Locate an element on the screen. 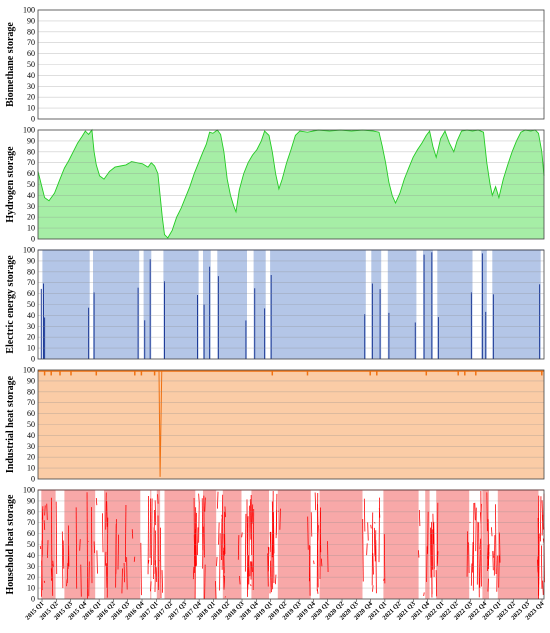 The height and width of the screenshot is (633, 550). y-axis-label: Hydrogen storage is located at coordinates (10, 184).